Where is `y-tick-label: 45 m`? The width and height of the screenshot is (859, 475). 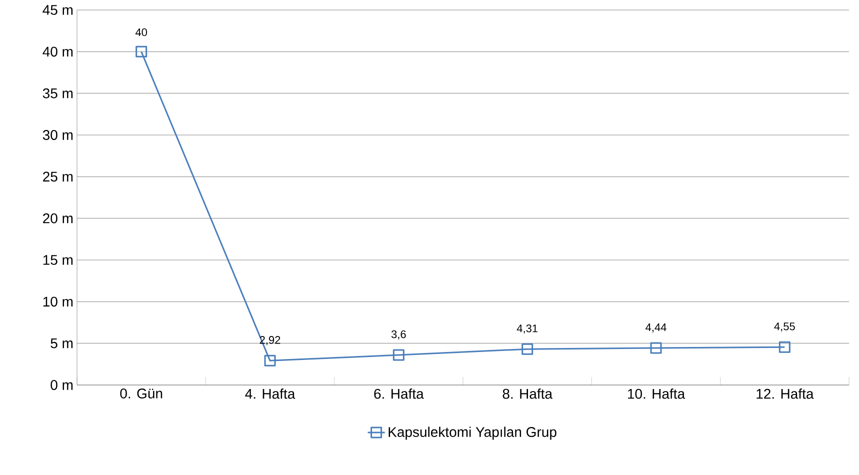 y-tick-label: 45 m is located at coordinates (57, 10).